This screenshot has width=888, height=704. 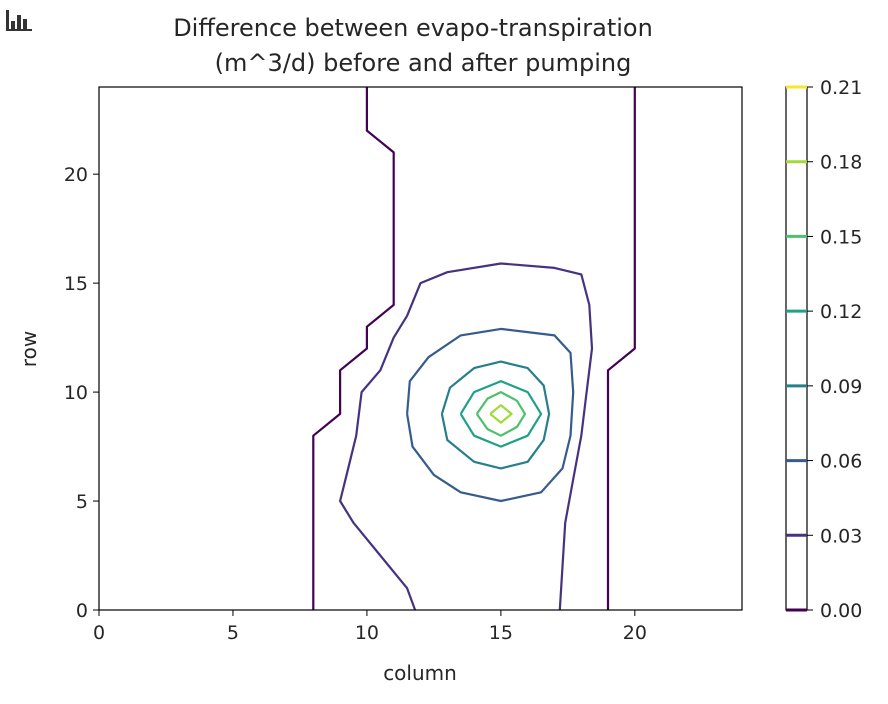 I want to click on x-axis-label: column, so click(x=420, y=673).